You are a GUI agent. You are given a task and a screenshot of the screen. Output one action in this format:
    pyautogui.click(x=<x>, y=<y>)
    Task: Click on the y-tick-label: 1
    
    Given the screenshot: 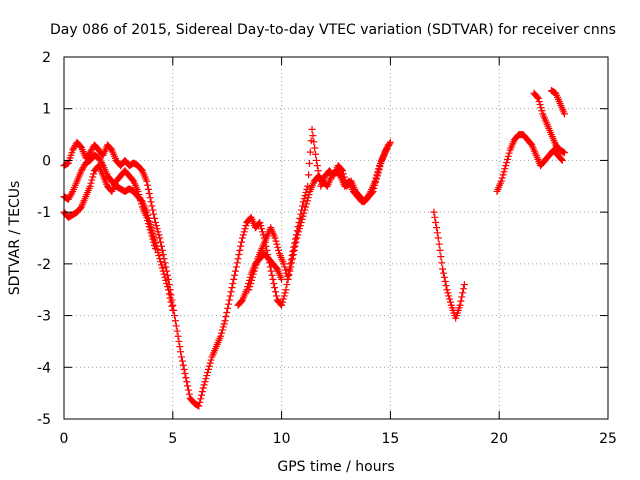 What is the action you would take?
    pyautogui.click(x=46, y=110)
    